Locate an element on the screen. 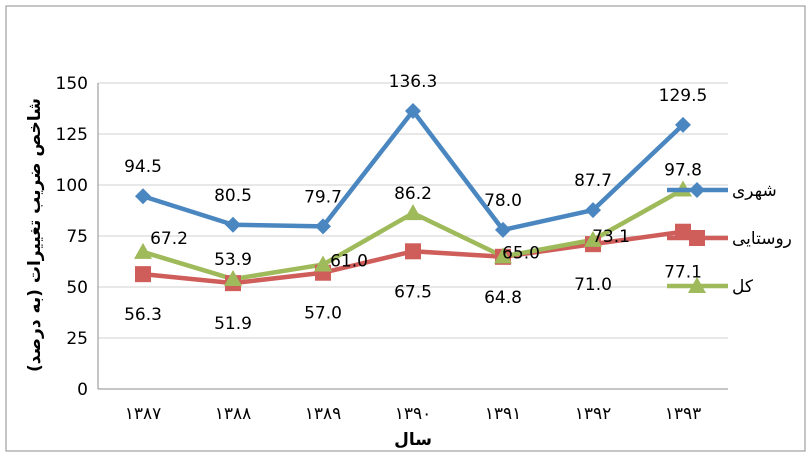 This screenshot has height=461, width=811. legend: شهری روستایی کل is located at coordinates (729, 239).